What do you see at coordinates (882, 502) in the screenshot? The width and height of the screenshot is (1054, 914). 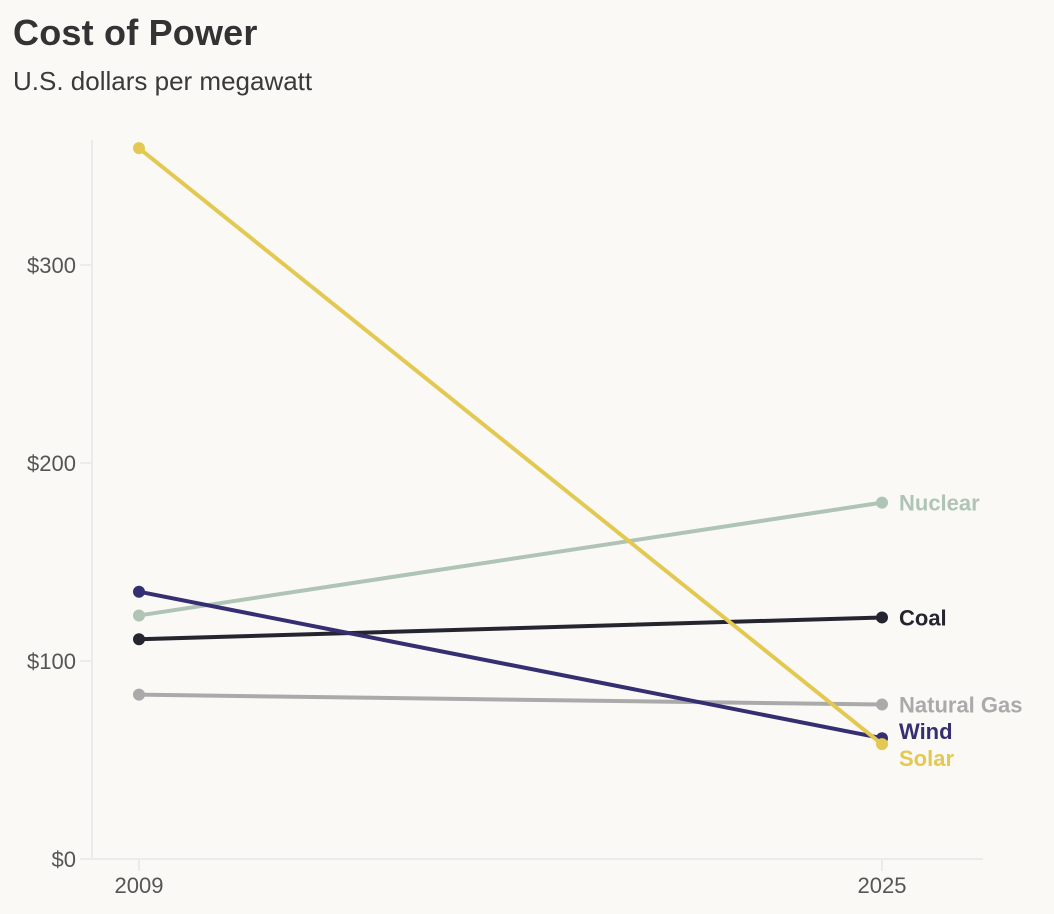 I see `data-point-nuclear-end` at bounding box center [882, 502].